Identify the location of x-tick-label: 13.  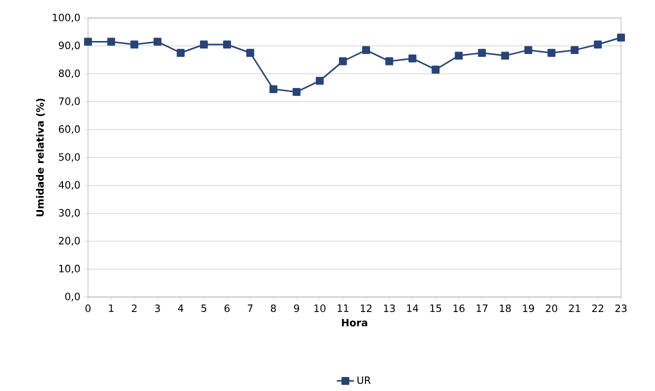
(389, 308).